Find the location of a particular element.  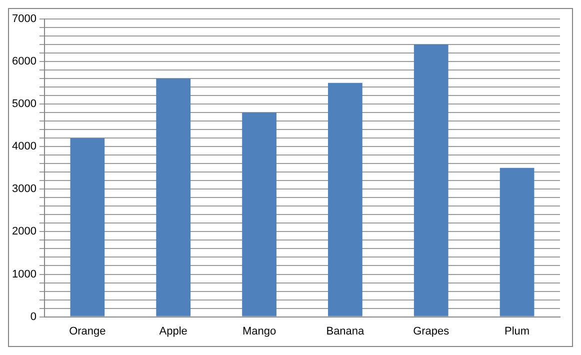

x-tick-label: Plum is located at coordinates (517, 331).